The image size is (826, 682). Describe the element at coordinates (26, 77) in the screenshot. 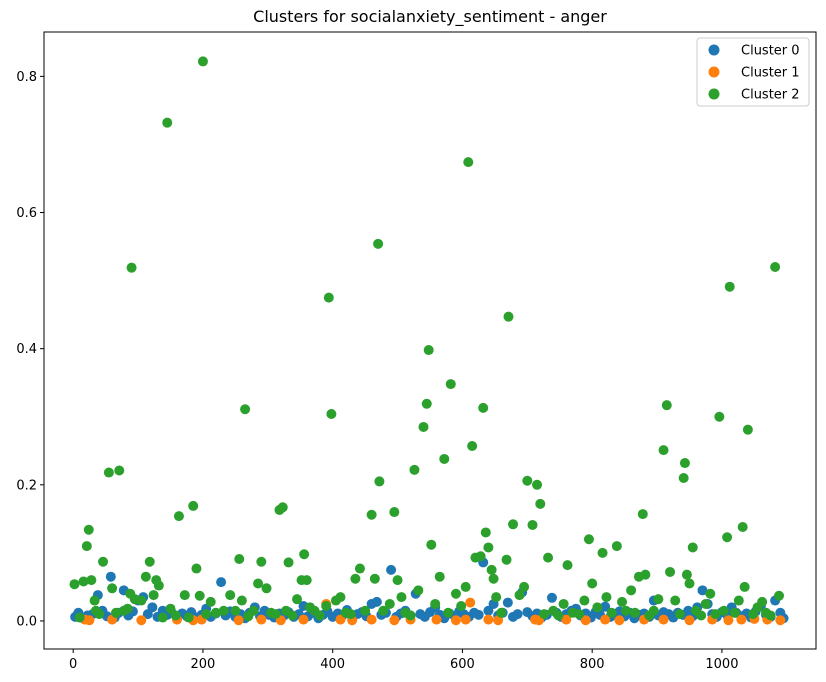

I see `y-tick-label: 0.8` at that location.